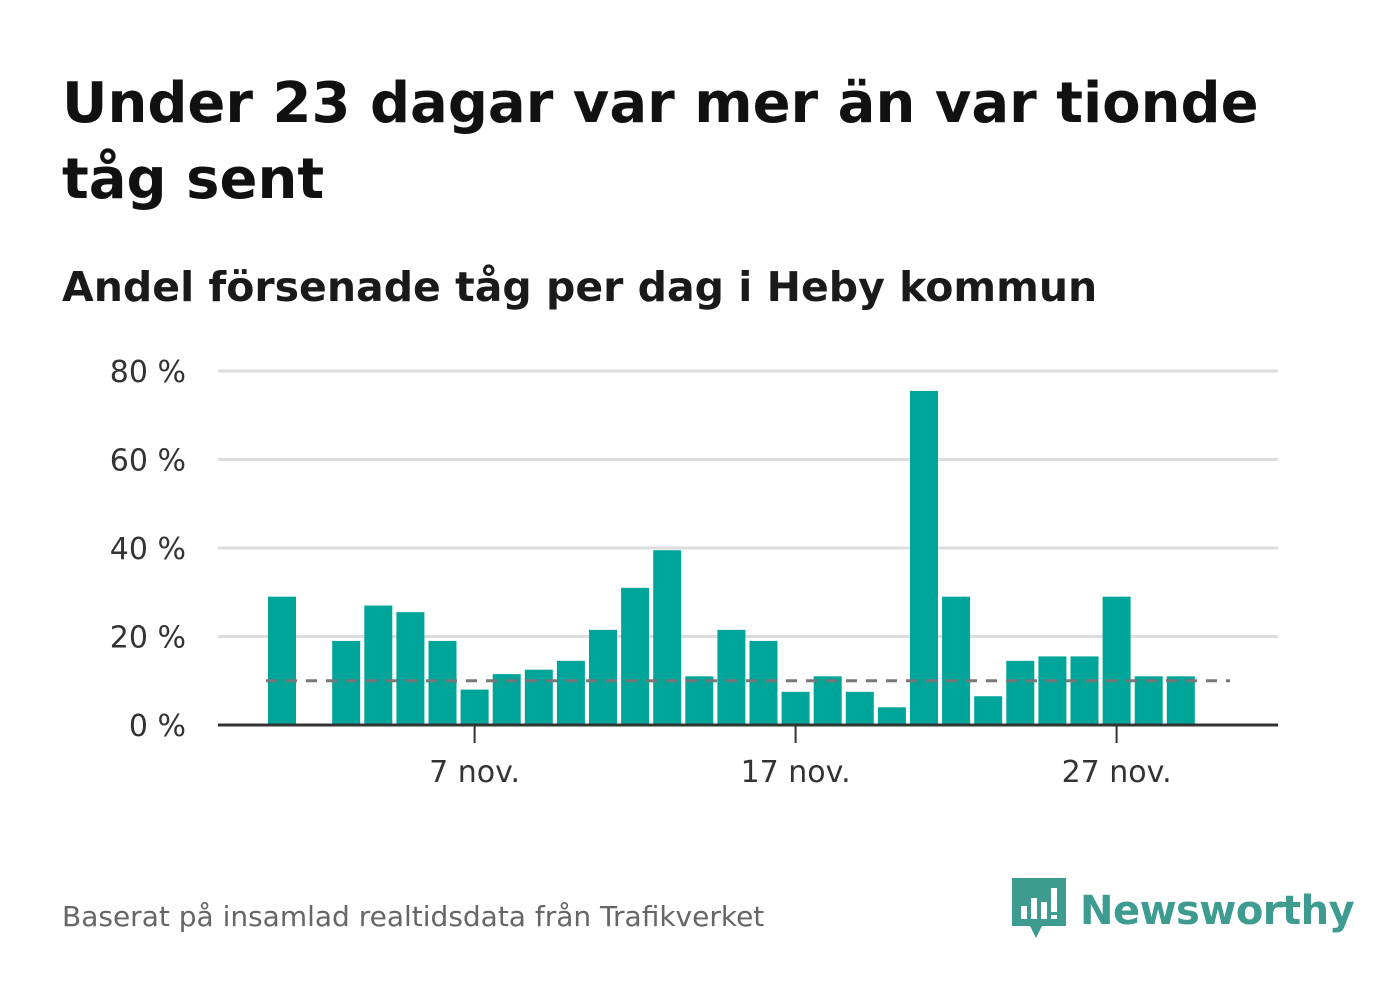 This screenshot has width=1382, height=999. Describe the element at coordinates (148, 372) in the screenshot. I see `y-tick-label: 80 %` at that location.